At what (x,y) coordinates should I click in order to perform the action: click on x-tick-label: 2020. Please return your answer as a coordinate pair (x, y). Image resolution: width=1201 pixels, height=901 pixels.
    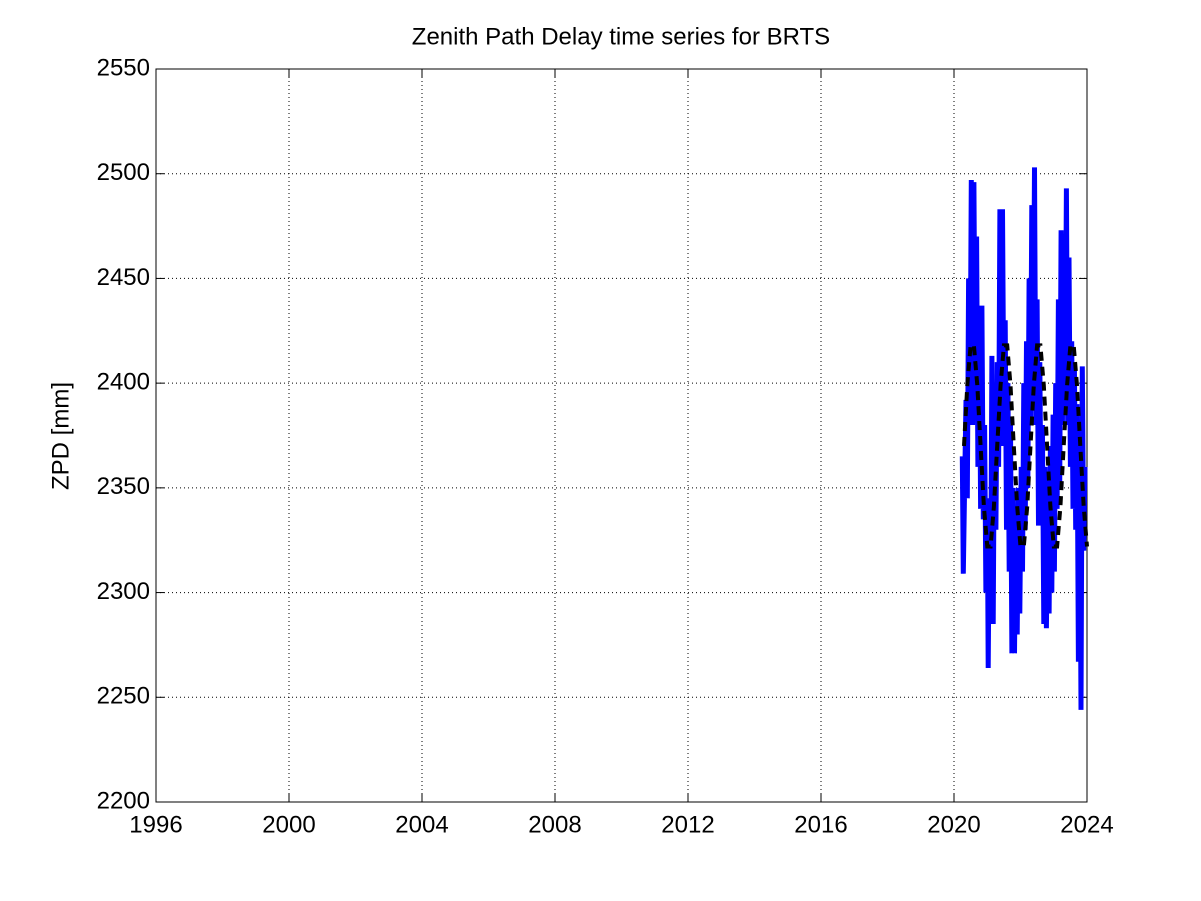
    Looking at the image, I should click on (953, 824).